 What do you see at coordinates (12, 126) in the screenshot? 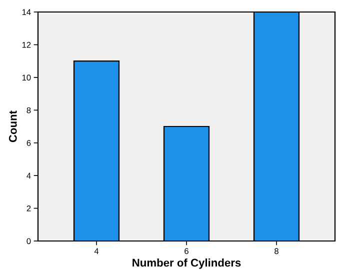
I see `y-axis-title: Count` at bounding box center [12, 126].